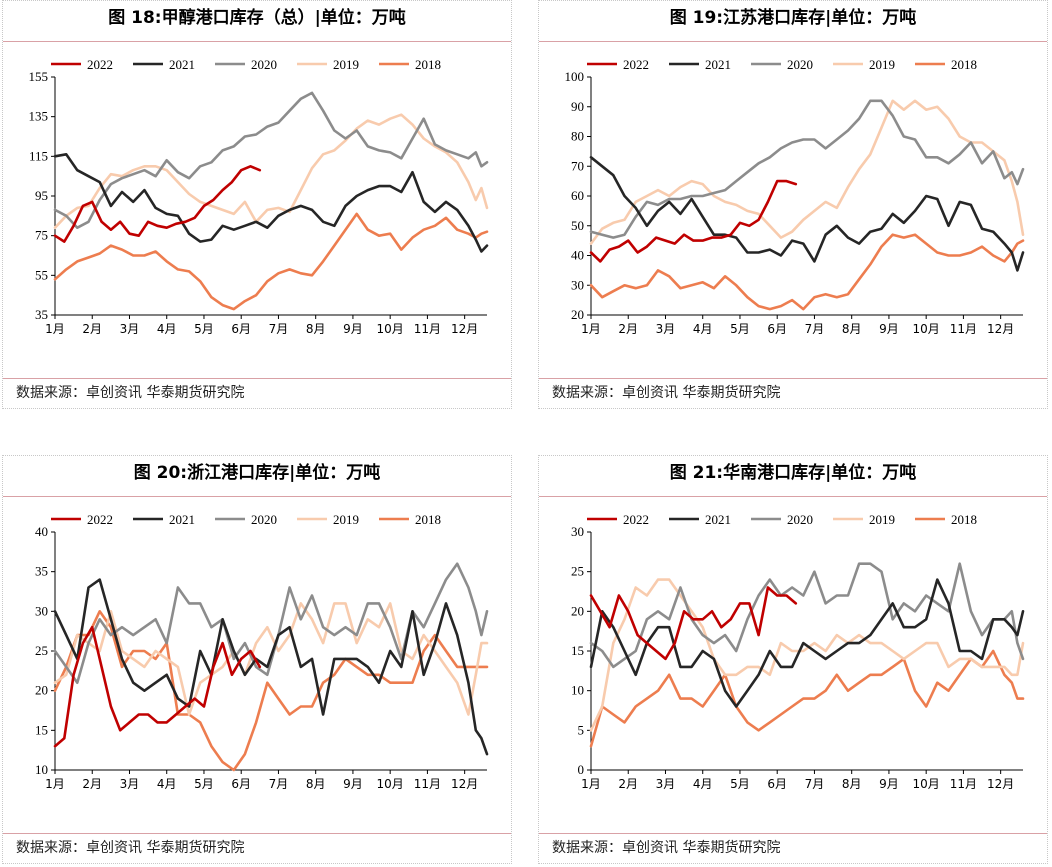 This screenshot has width=1052, height=867. What do you see at coordinates (257, 473) in the screenshot?
I see `chart-title: 图 20:浙江港口库存|单位：万吨` at bounding box center [257, 473].